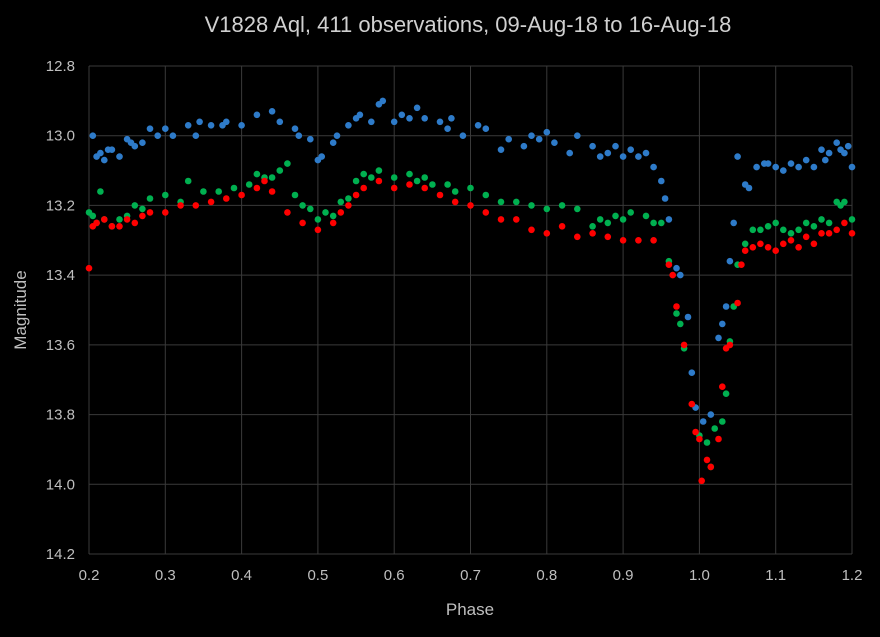 The width and height of the screenshot is (880, 637). Describe the element at coordinates (60, 345) in the screenshot. I see `y-tick-label: 13.6` at that location.